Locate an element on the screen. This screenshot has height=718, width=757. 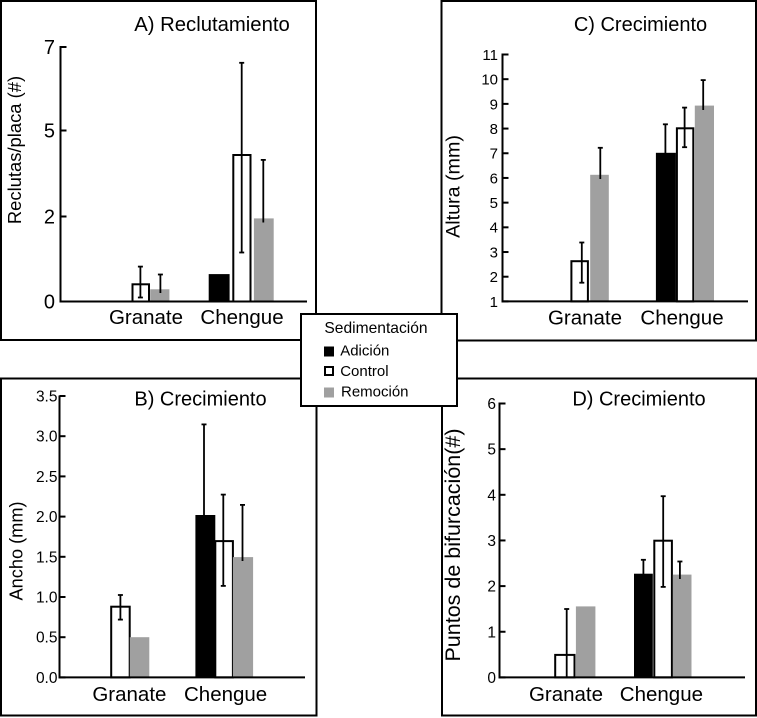
svg-text: Ancho (mm) is located at coordinates (17, 550).